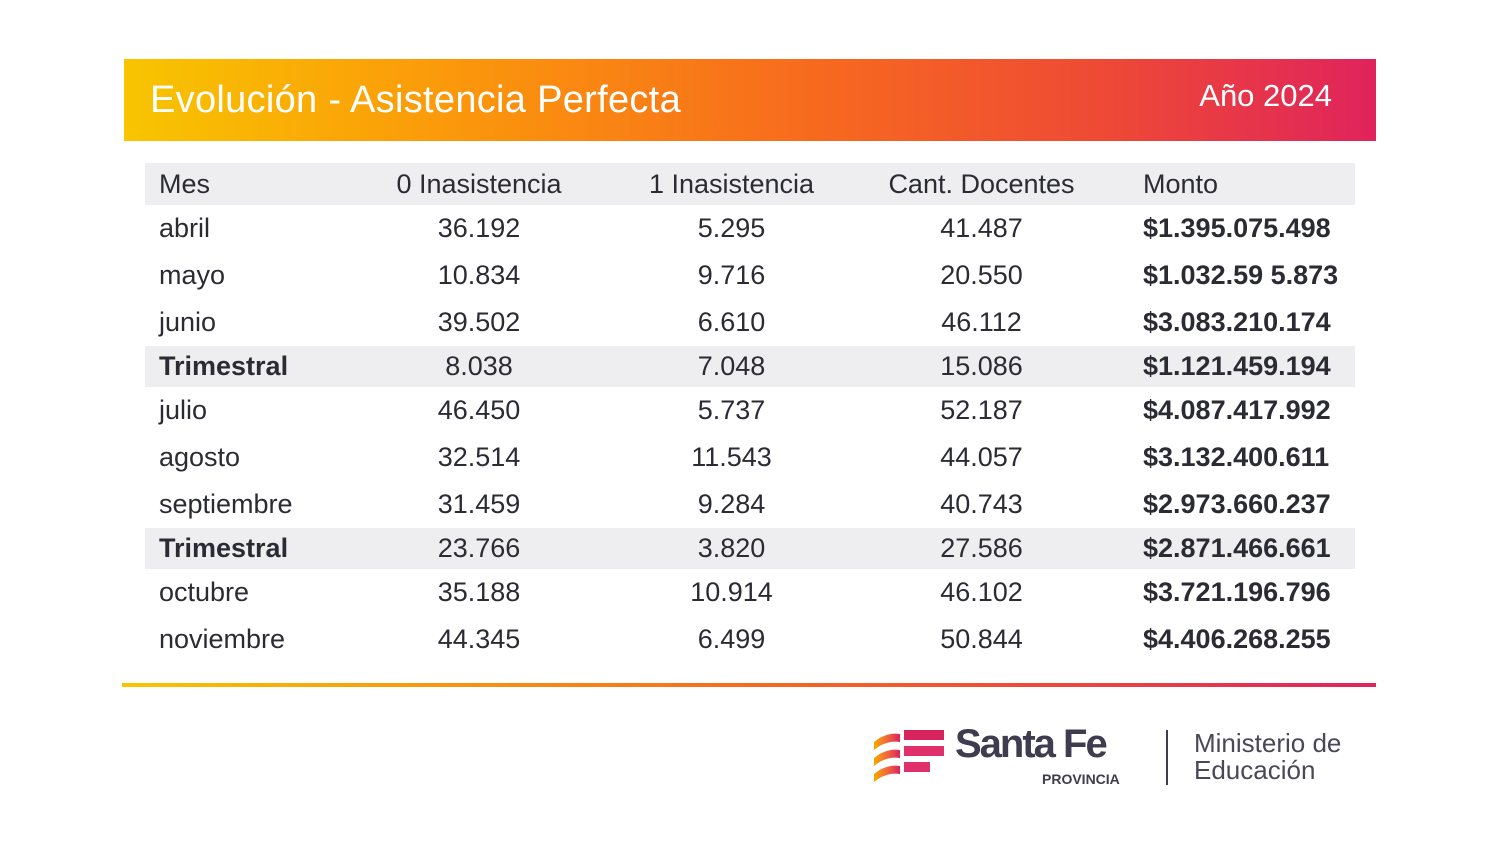  Describe the element at coordinates (1237, 366) in the screenshot. I see `cell-monto: $1.121.459.194` at that location.